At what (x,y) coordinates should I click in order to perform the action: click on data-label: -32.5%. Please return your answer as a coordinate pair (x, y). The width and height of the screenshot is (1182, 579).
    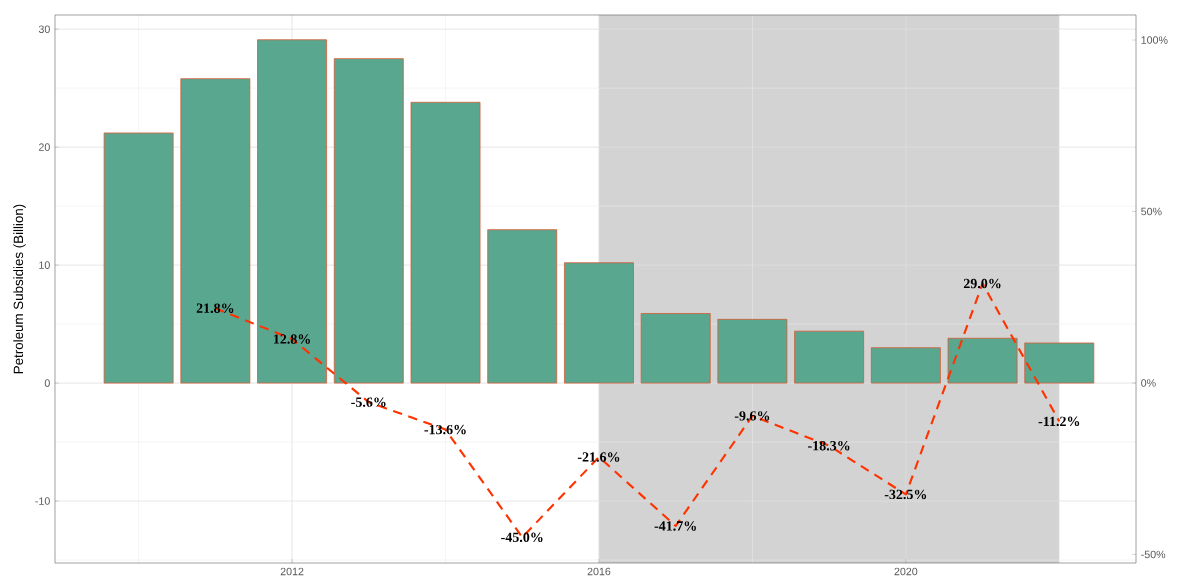
    Looking at the image, I should click on (905, 494).